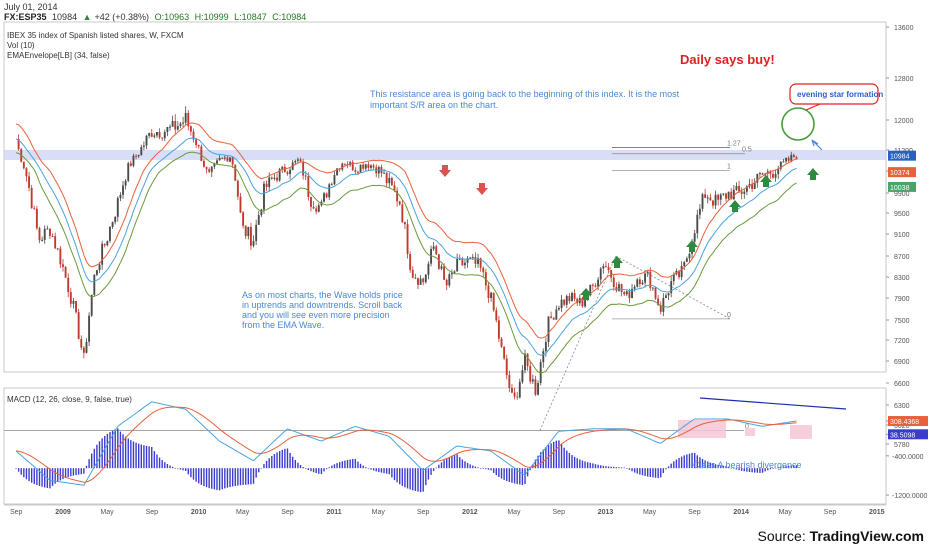 The image size is (932, 550). What do you see at coordinates (902, 426) in the screenshot?
I see `y-tick-label: 6020` at bounding box center [902, 426].